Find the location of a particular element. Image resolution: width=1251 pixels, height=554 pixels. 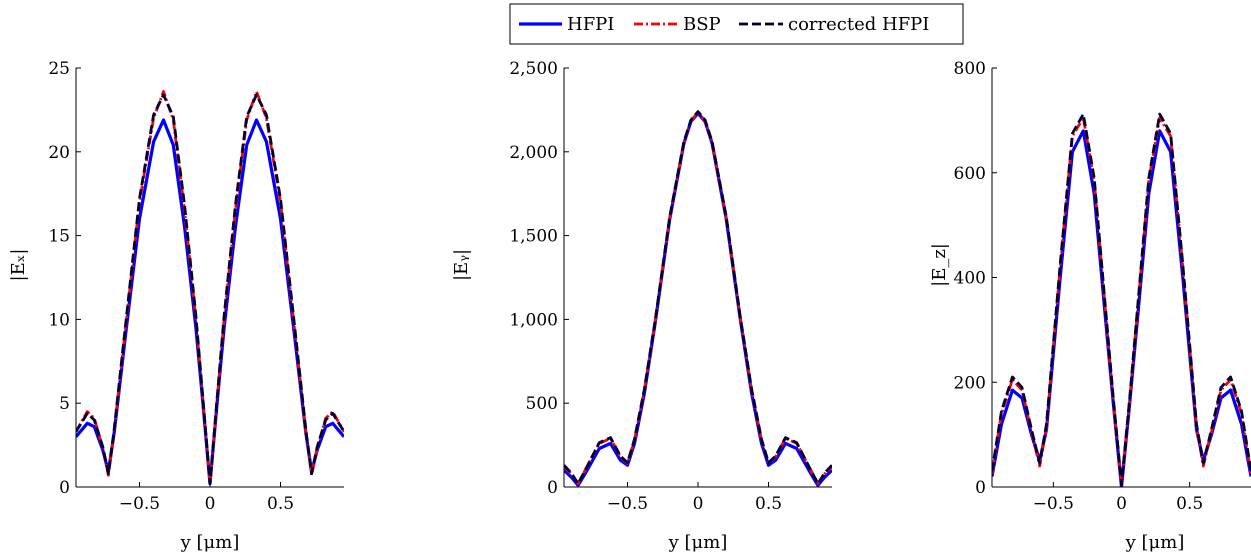

legend-label-bsp: BSP is located at coordinates (702, 24).